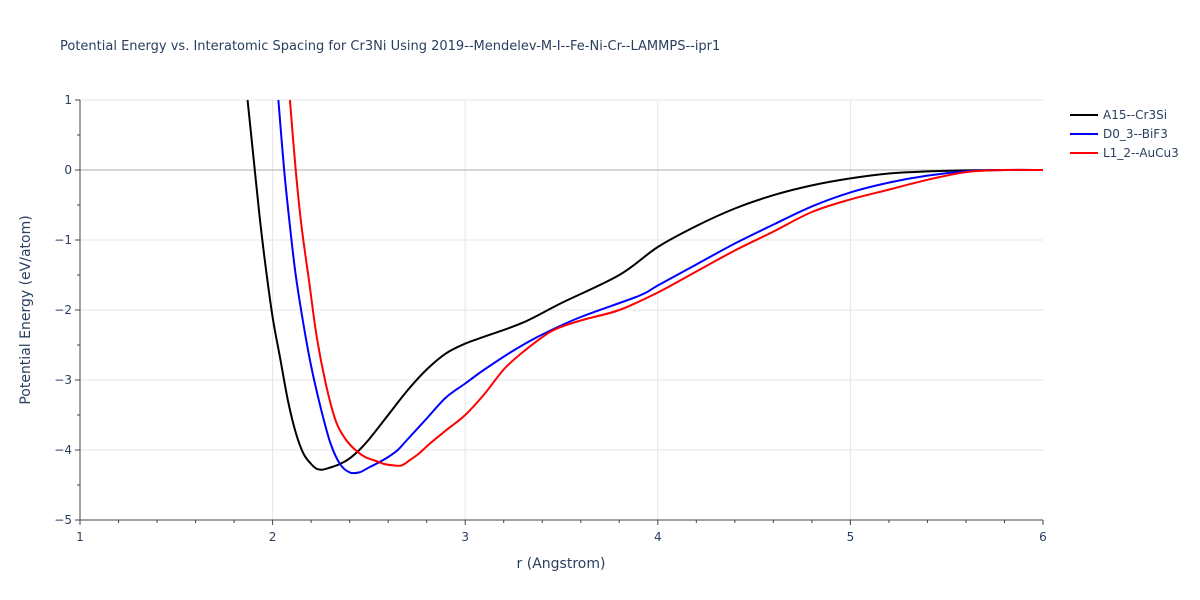 Image resolution: width=1200 pixels, height=600 pixels. What do you see at coordinates (1135, 115) in the screenshot?
I see `legend-label-1: A15--Cr3Si` at bounding box center [1135, 115].